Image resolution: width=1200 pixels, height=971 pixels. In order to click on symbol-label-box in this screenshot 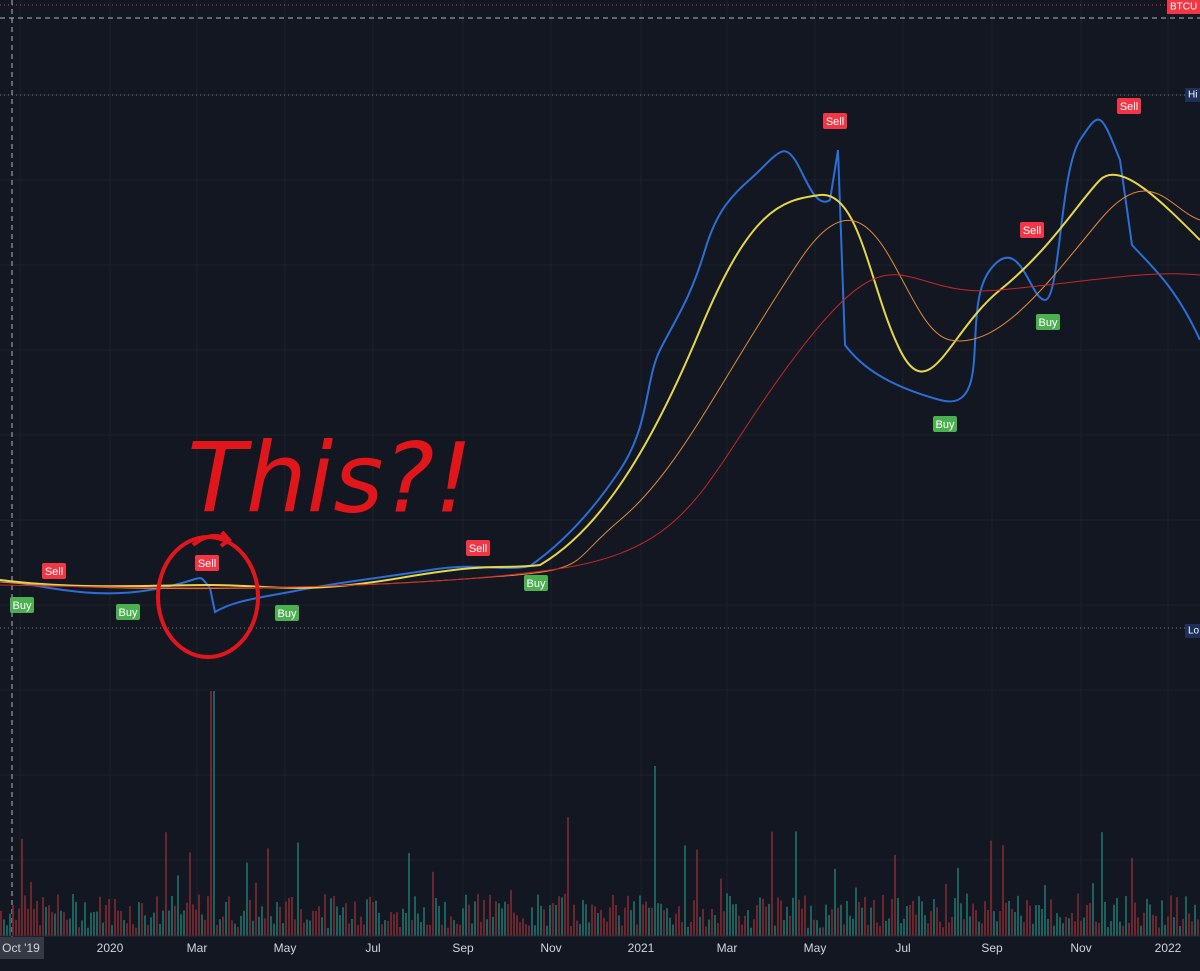, I will do `click(1183, 7)`.